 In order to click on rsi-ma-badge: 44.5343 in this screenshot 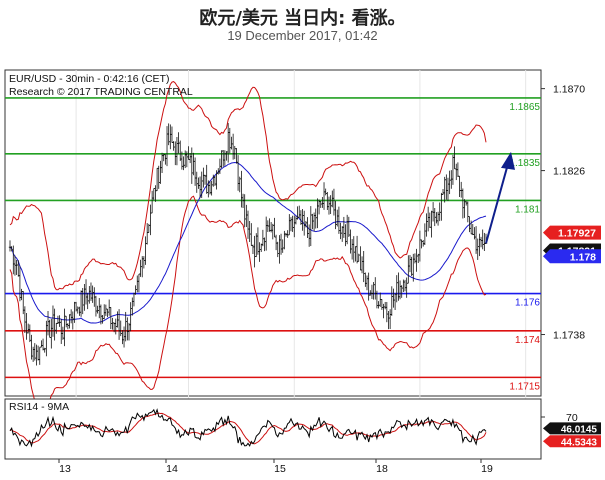, I will do `click(572, 441)`.